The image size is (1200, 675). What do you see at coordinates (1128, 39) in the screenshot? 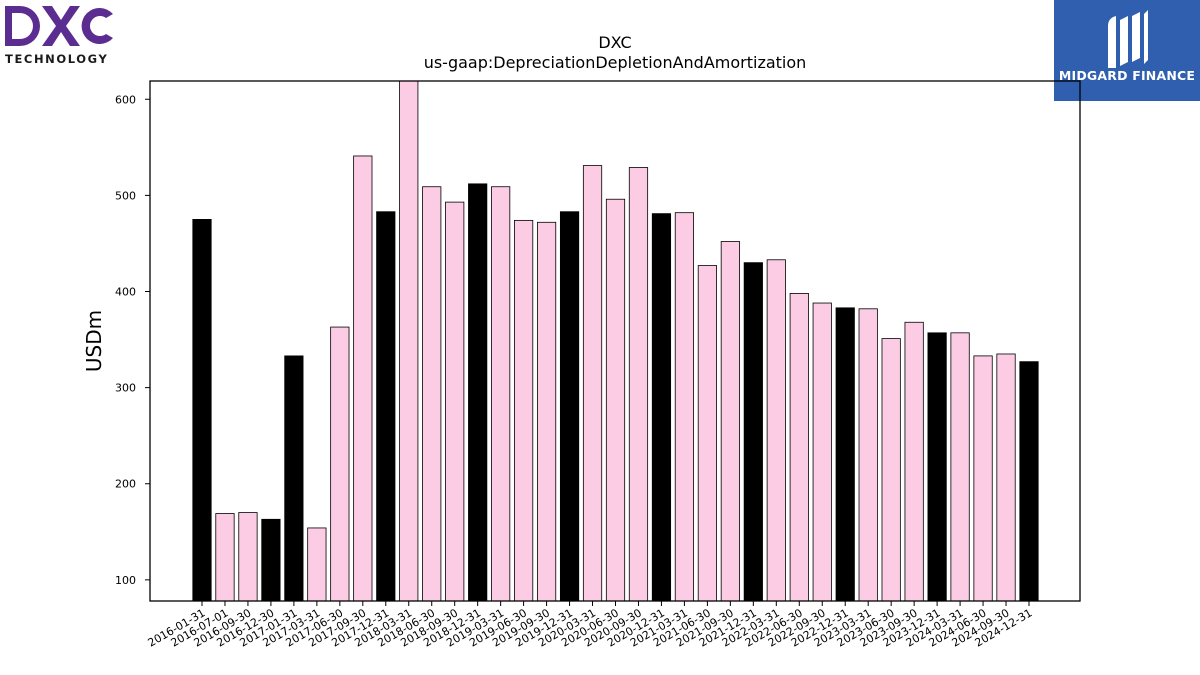
I see `midgard-logo-mark` at bounding box center [1128, 39].